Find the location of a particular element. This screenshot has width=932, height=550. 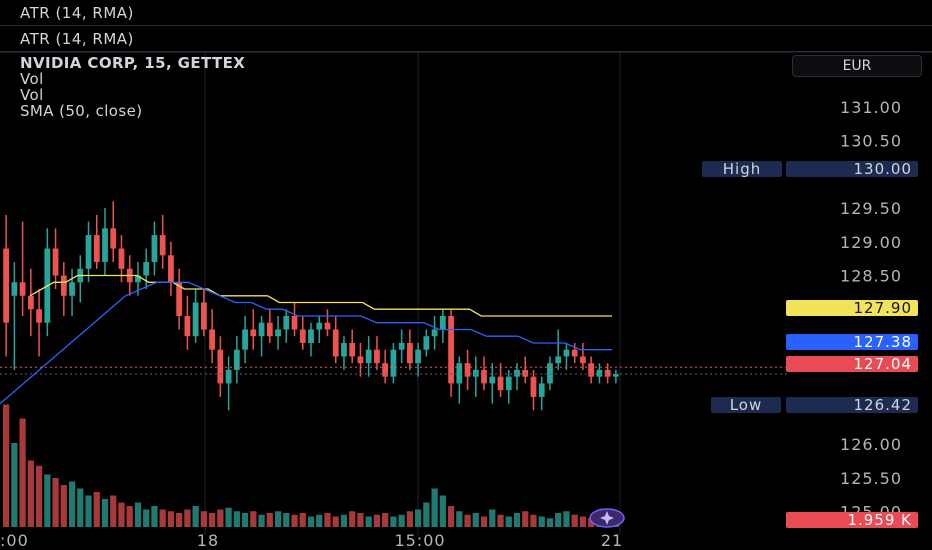

volume-legend-1: Vol is located at coordinates (32, 79).